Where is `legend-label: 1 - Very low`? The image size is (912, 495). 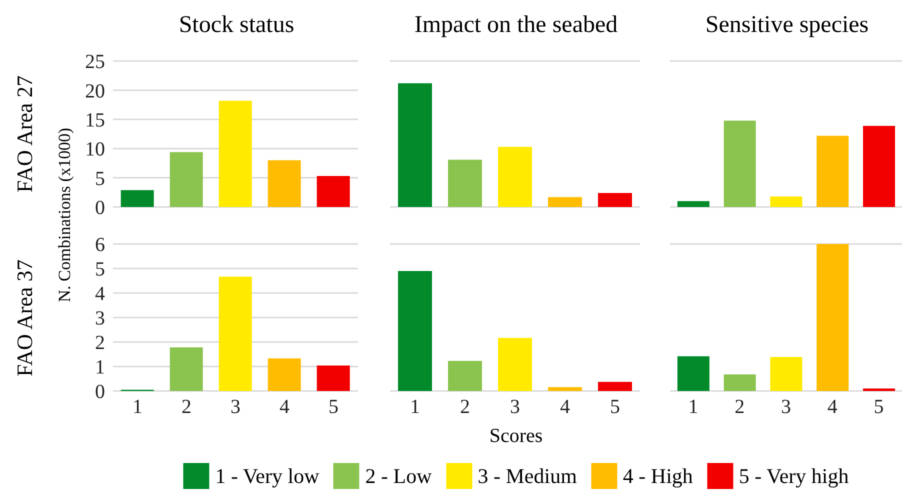 legend-label: 1 - Very low is located at coordinates (267, 476).